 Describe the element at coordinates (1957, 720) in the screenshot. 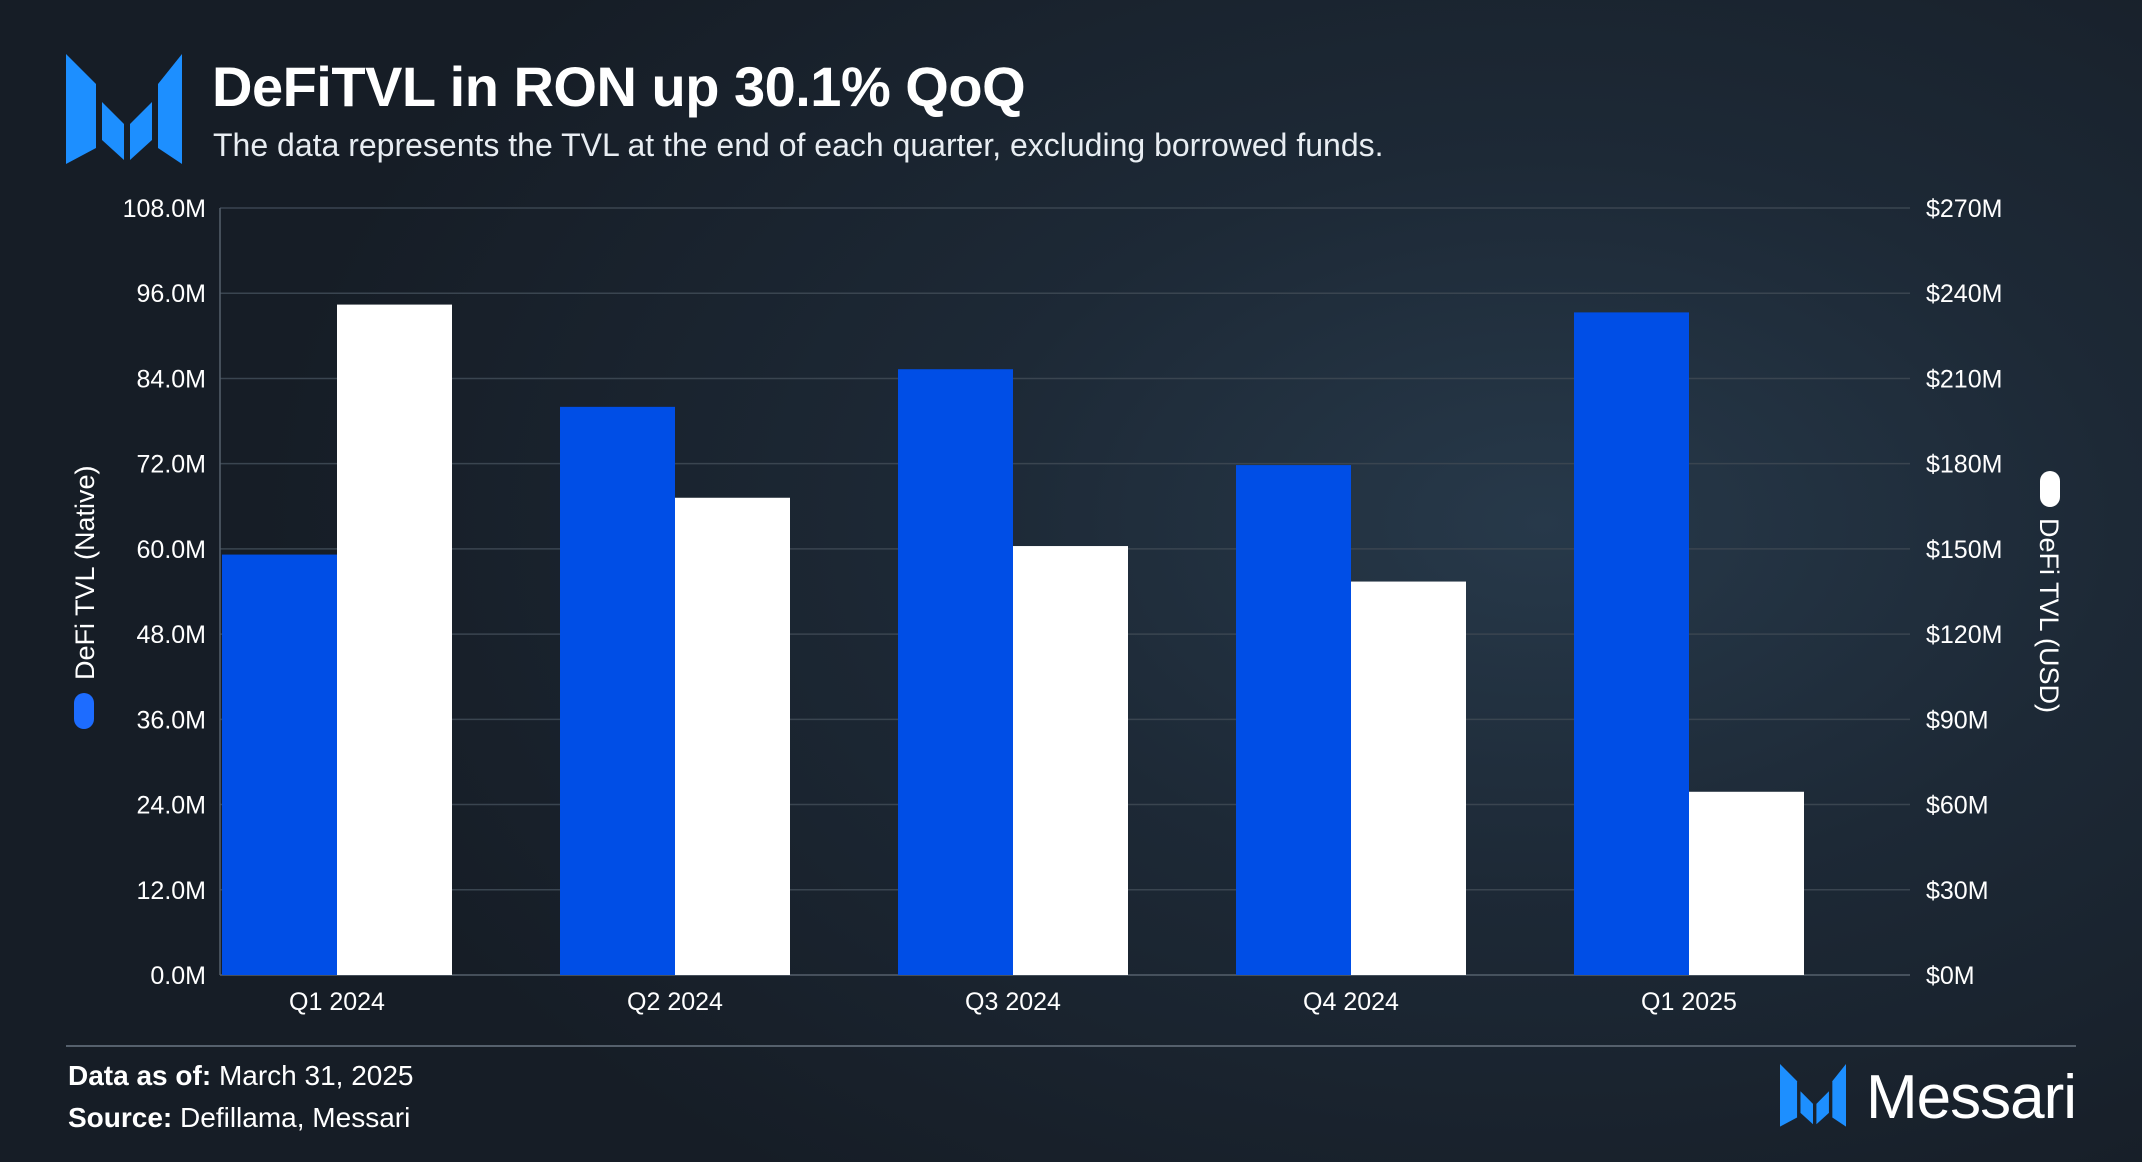

I see `y-right-tick-label: $90M` at that location.